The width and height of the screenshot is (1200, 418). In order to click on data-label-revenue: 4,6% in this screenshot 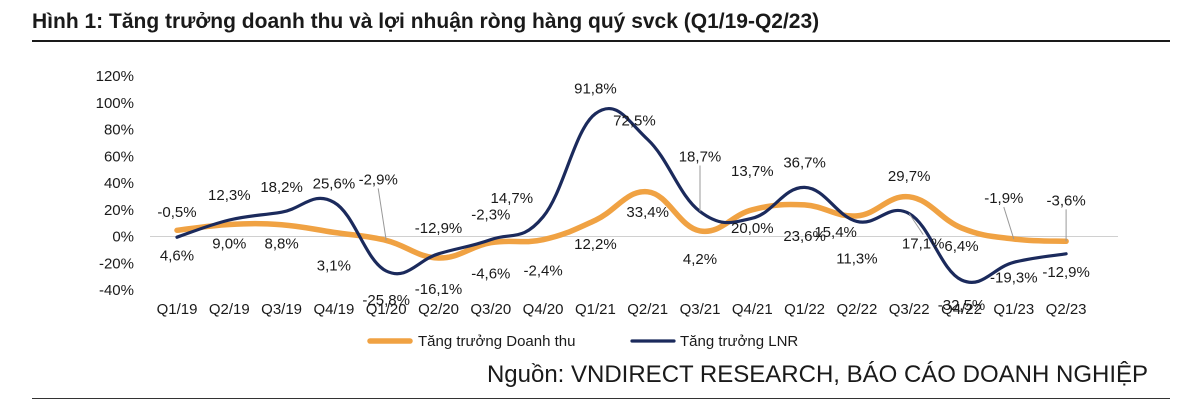, I will do `click(177, 255)`.